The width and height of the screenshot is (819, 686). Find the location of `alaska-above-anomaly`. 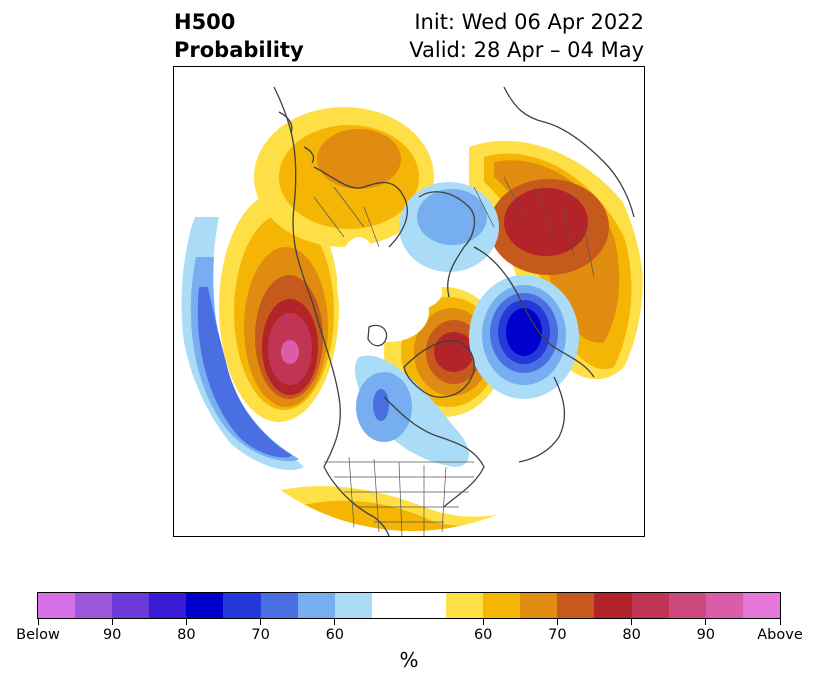

alaska-above-anomaly is located at coordinates (344, 177).